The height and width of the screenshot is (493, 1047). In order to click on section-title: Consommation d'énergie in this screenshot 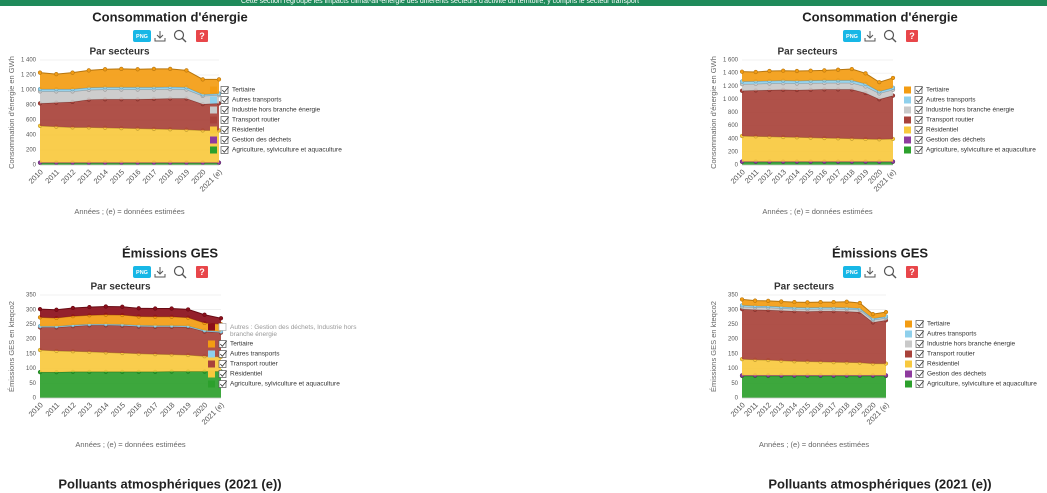, I will do `click(170, 16)`.